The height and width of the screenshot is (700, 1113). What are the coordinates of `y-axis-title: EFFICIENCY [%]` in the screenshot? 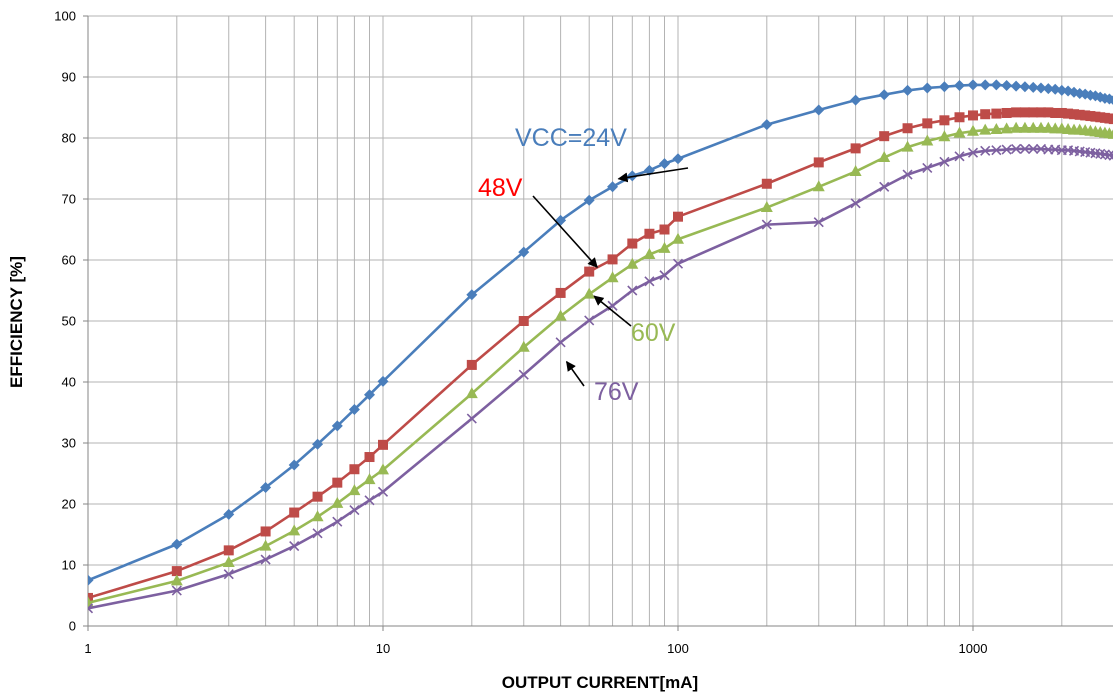 It's located at (16, 322).